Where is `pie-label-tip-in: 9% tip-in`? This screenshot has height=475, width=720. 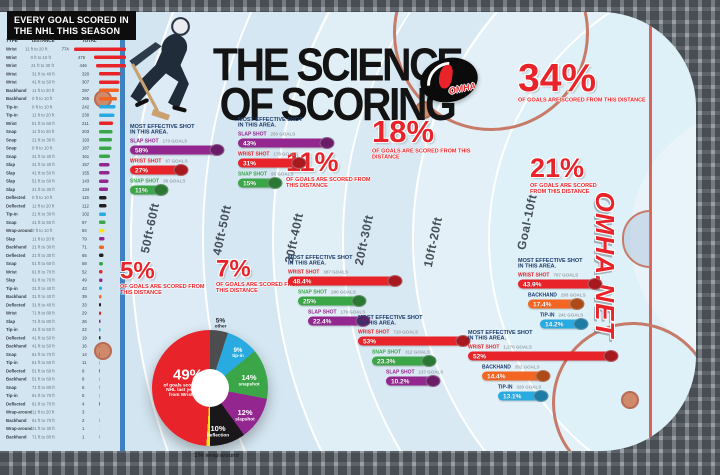
pie-label-tip-in: 9% tip-in is located at coordinates (238, 352).